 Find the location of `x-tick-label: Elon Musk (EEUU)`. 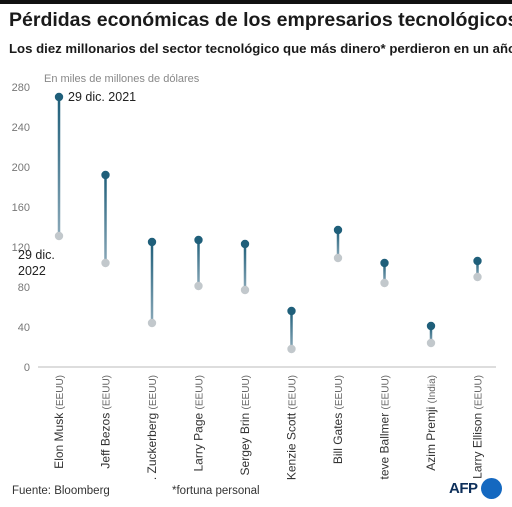

x-tick-label: Elon Musk (EEUU) is located at coordinates (59, 422).